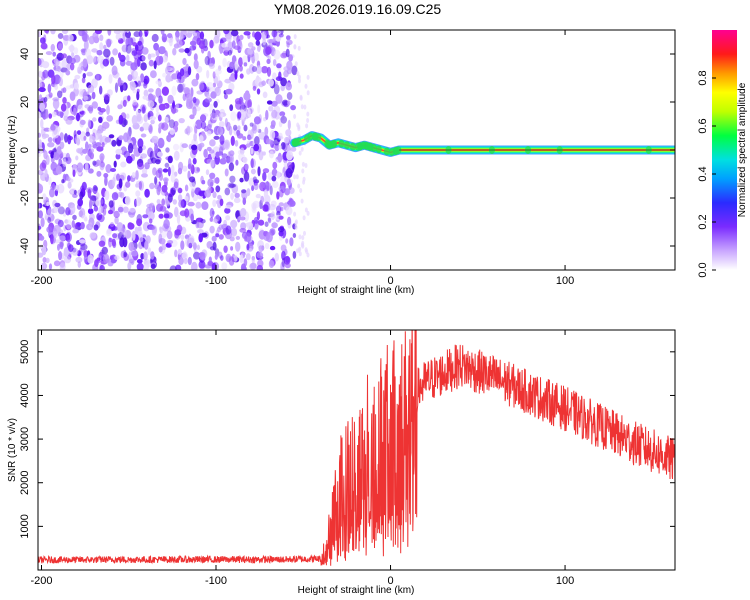 This screenshot has width=750, height=600. What do you see at coordinates (25, 102) in the screenshot?
I see `spectrogram-ytick-label: 20` at bounding box center [25, 102].